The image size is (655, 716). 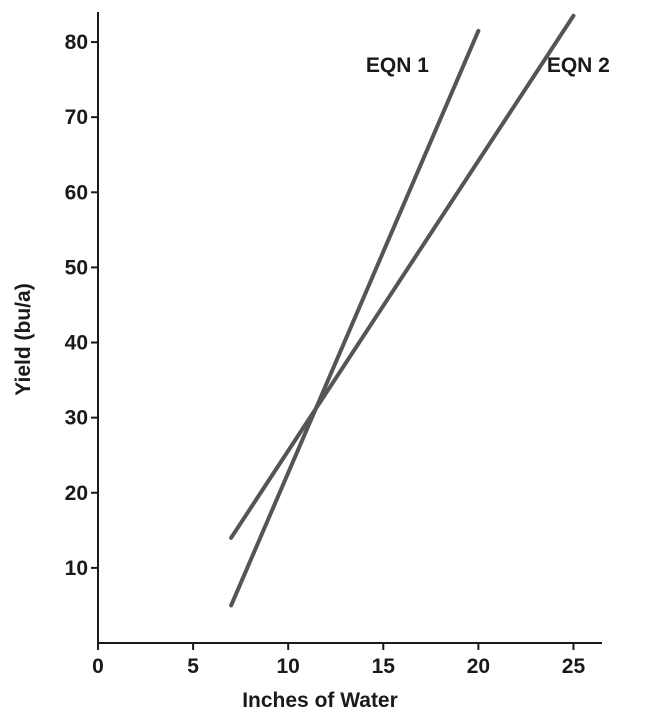 What do you see at coordinates (76, 418) in the screenshot?
I see `y-tick-label: 30` at bounding box center [76, 418].